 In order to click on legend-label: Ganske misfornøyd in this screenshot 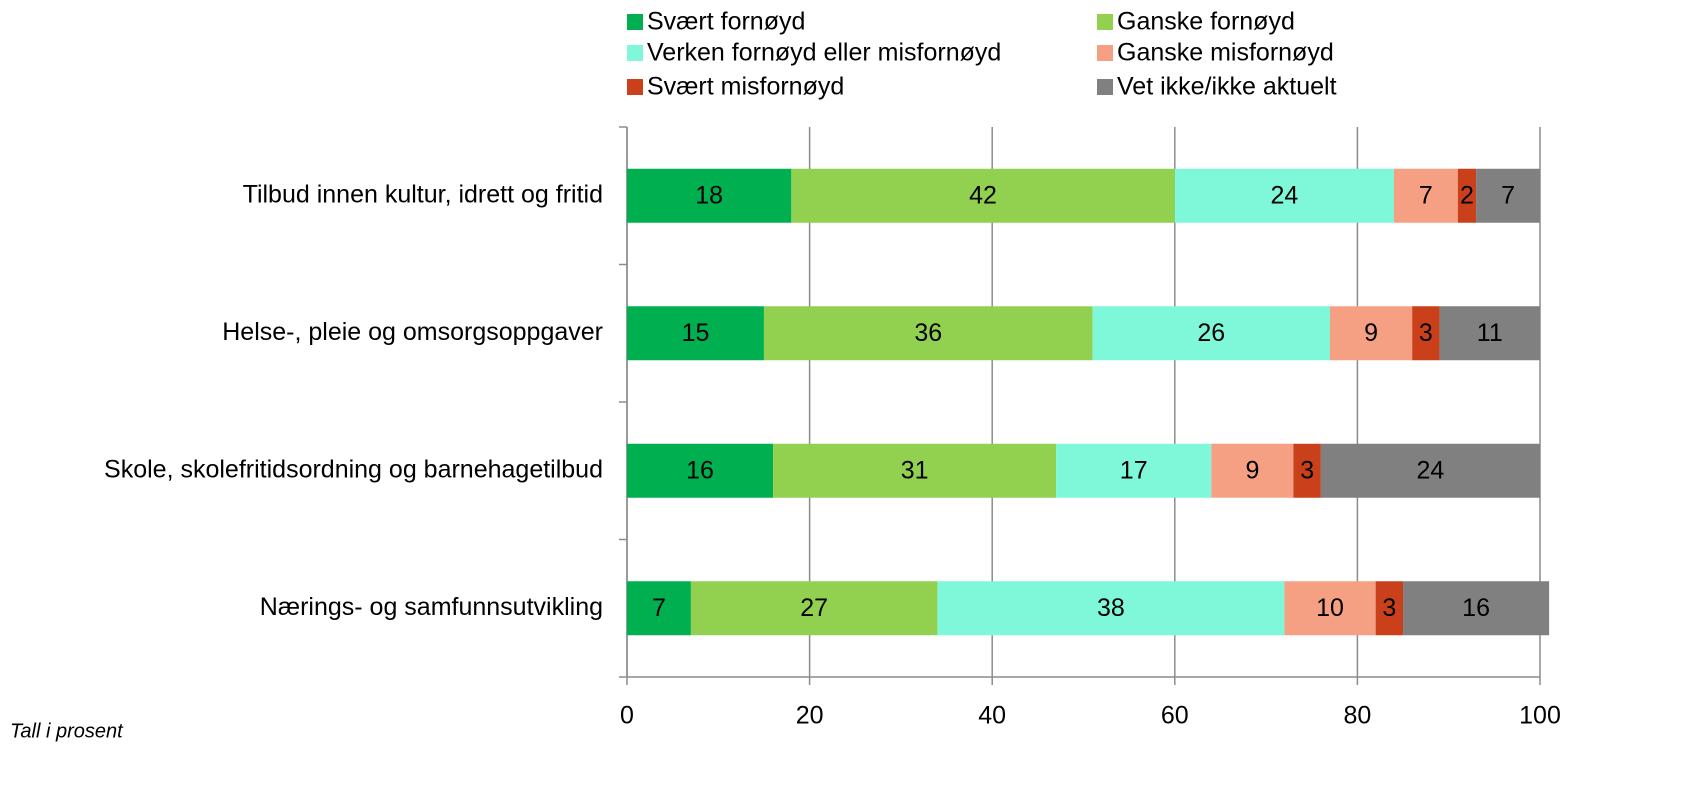, I will do `click(1225, 53)`.